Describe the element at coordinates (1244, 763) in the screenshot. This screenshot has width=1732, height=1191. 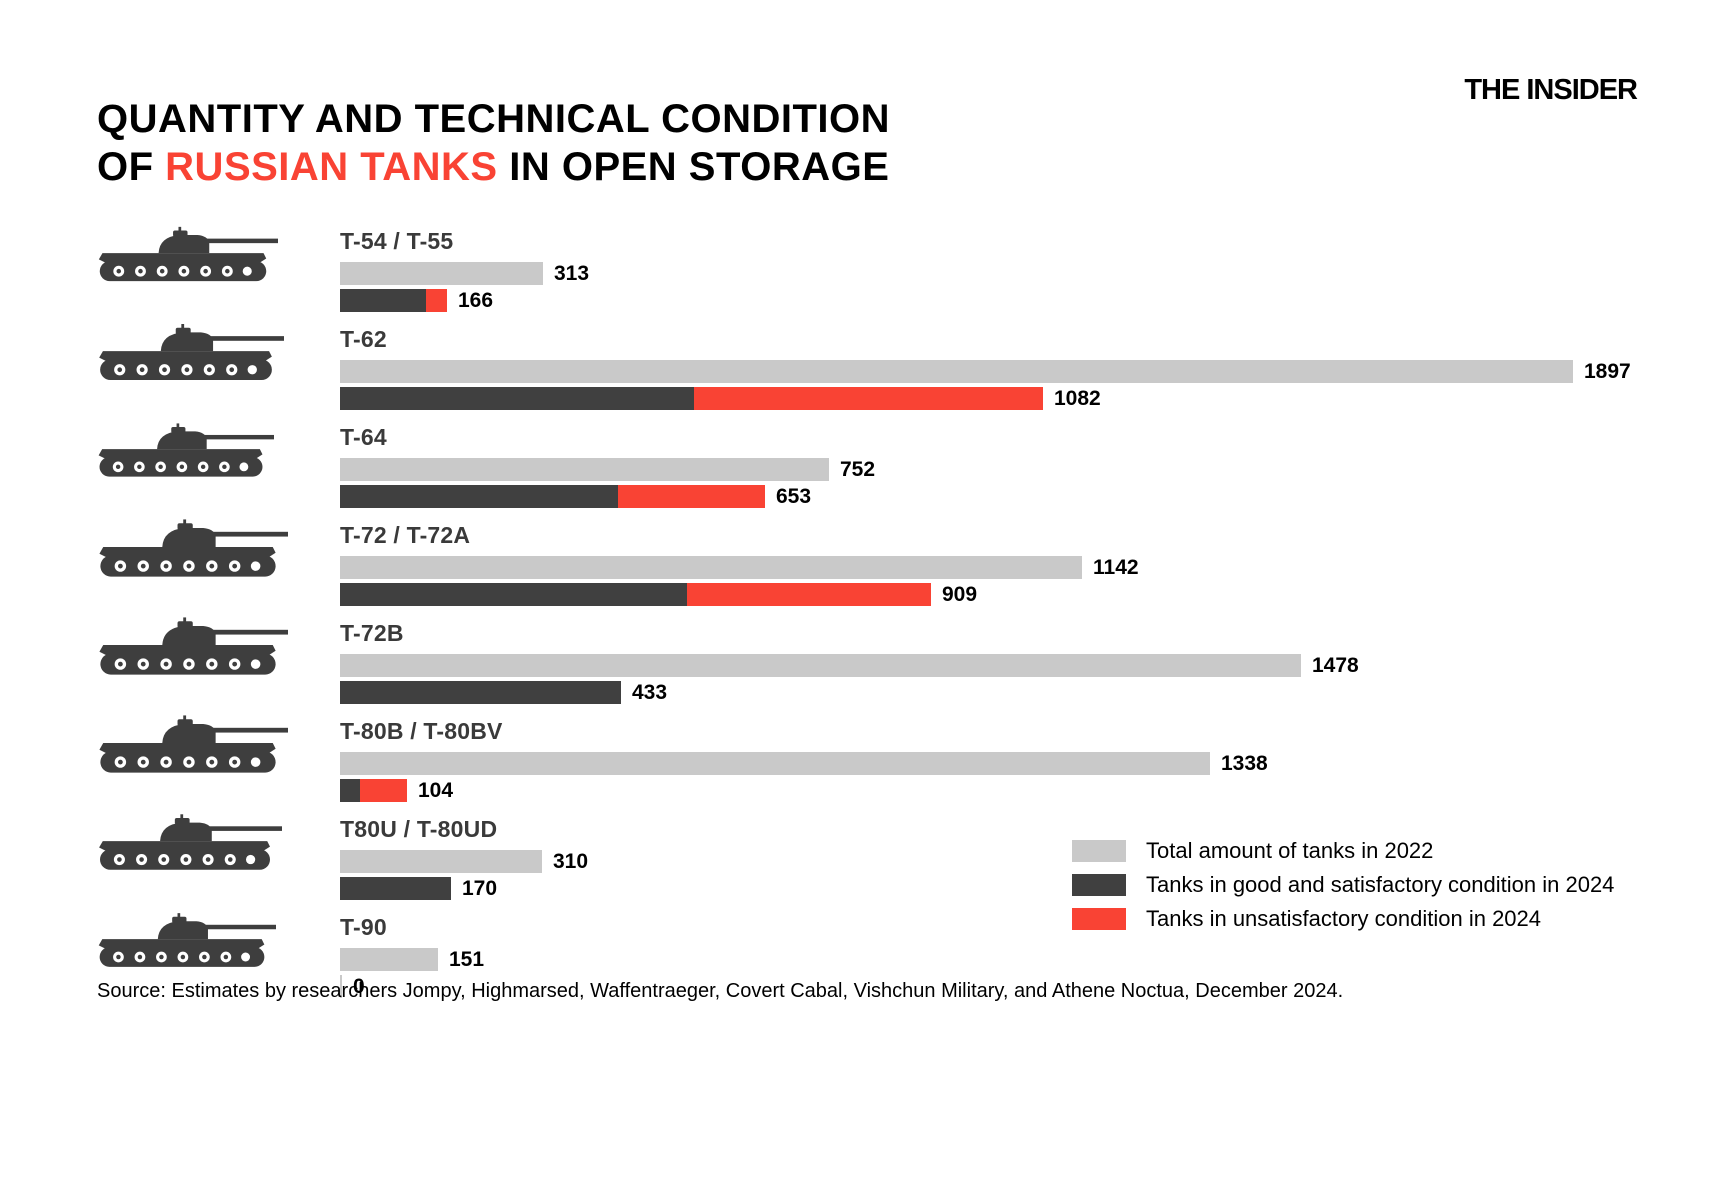
I see `bar-value-2022: 1338` at that location.